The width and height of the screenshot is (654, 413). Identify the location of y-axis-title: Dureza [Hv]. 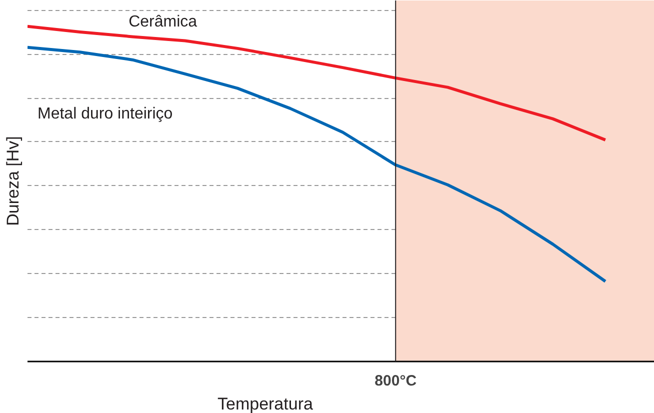
(13, 181).